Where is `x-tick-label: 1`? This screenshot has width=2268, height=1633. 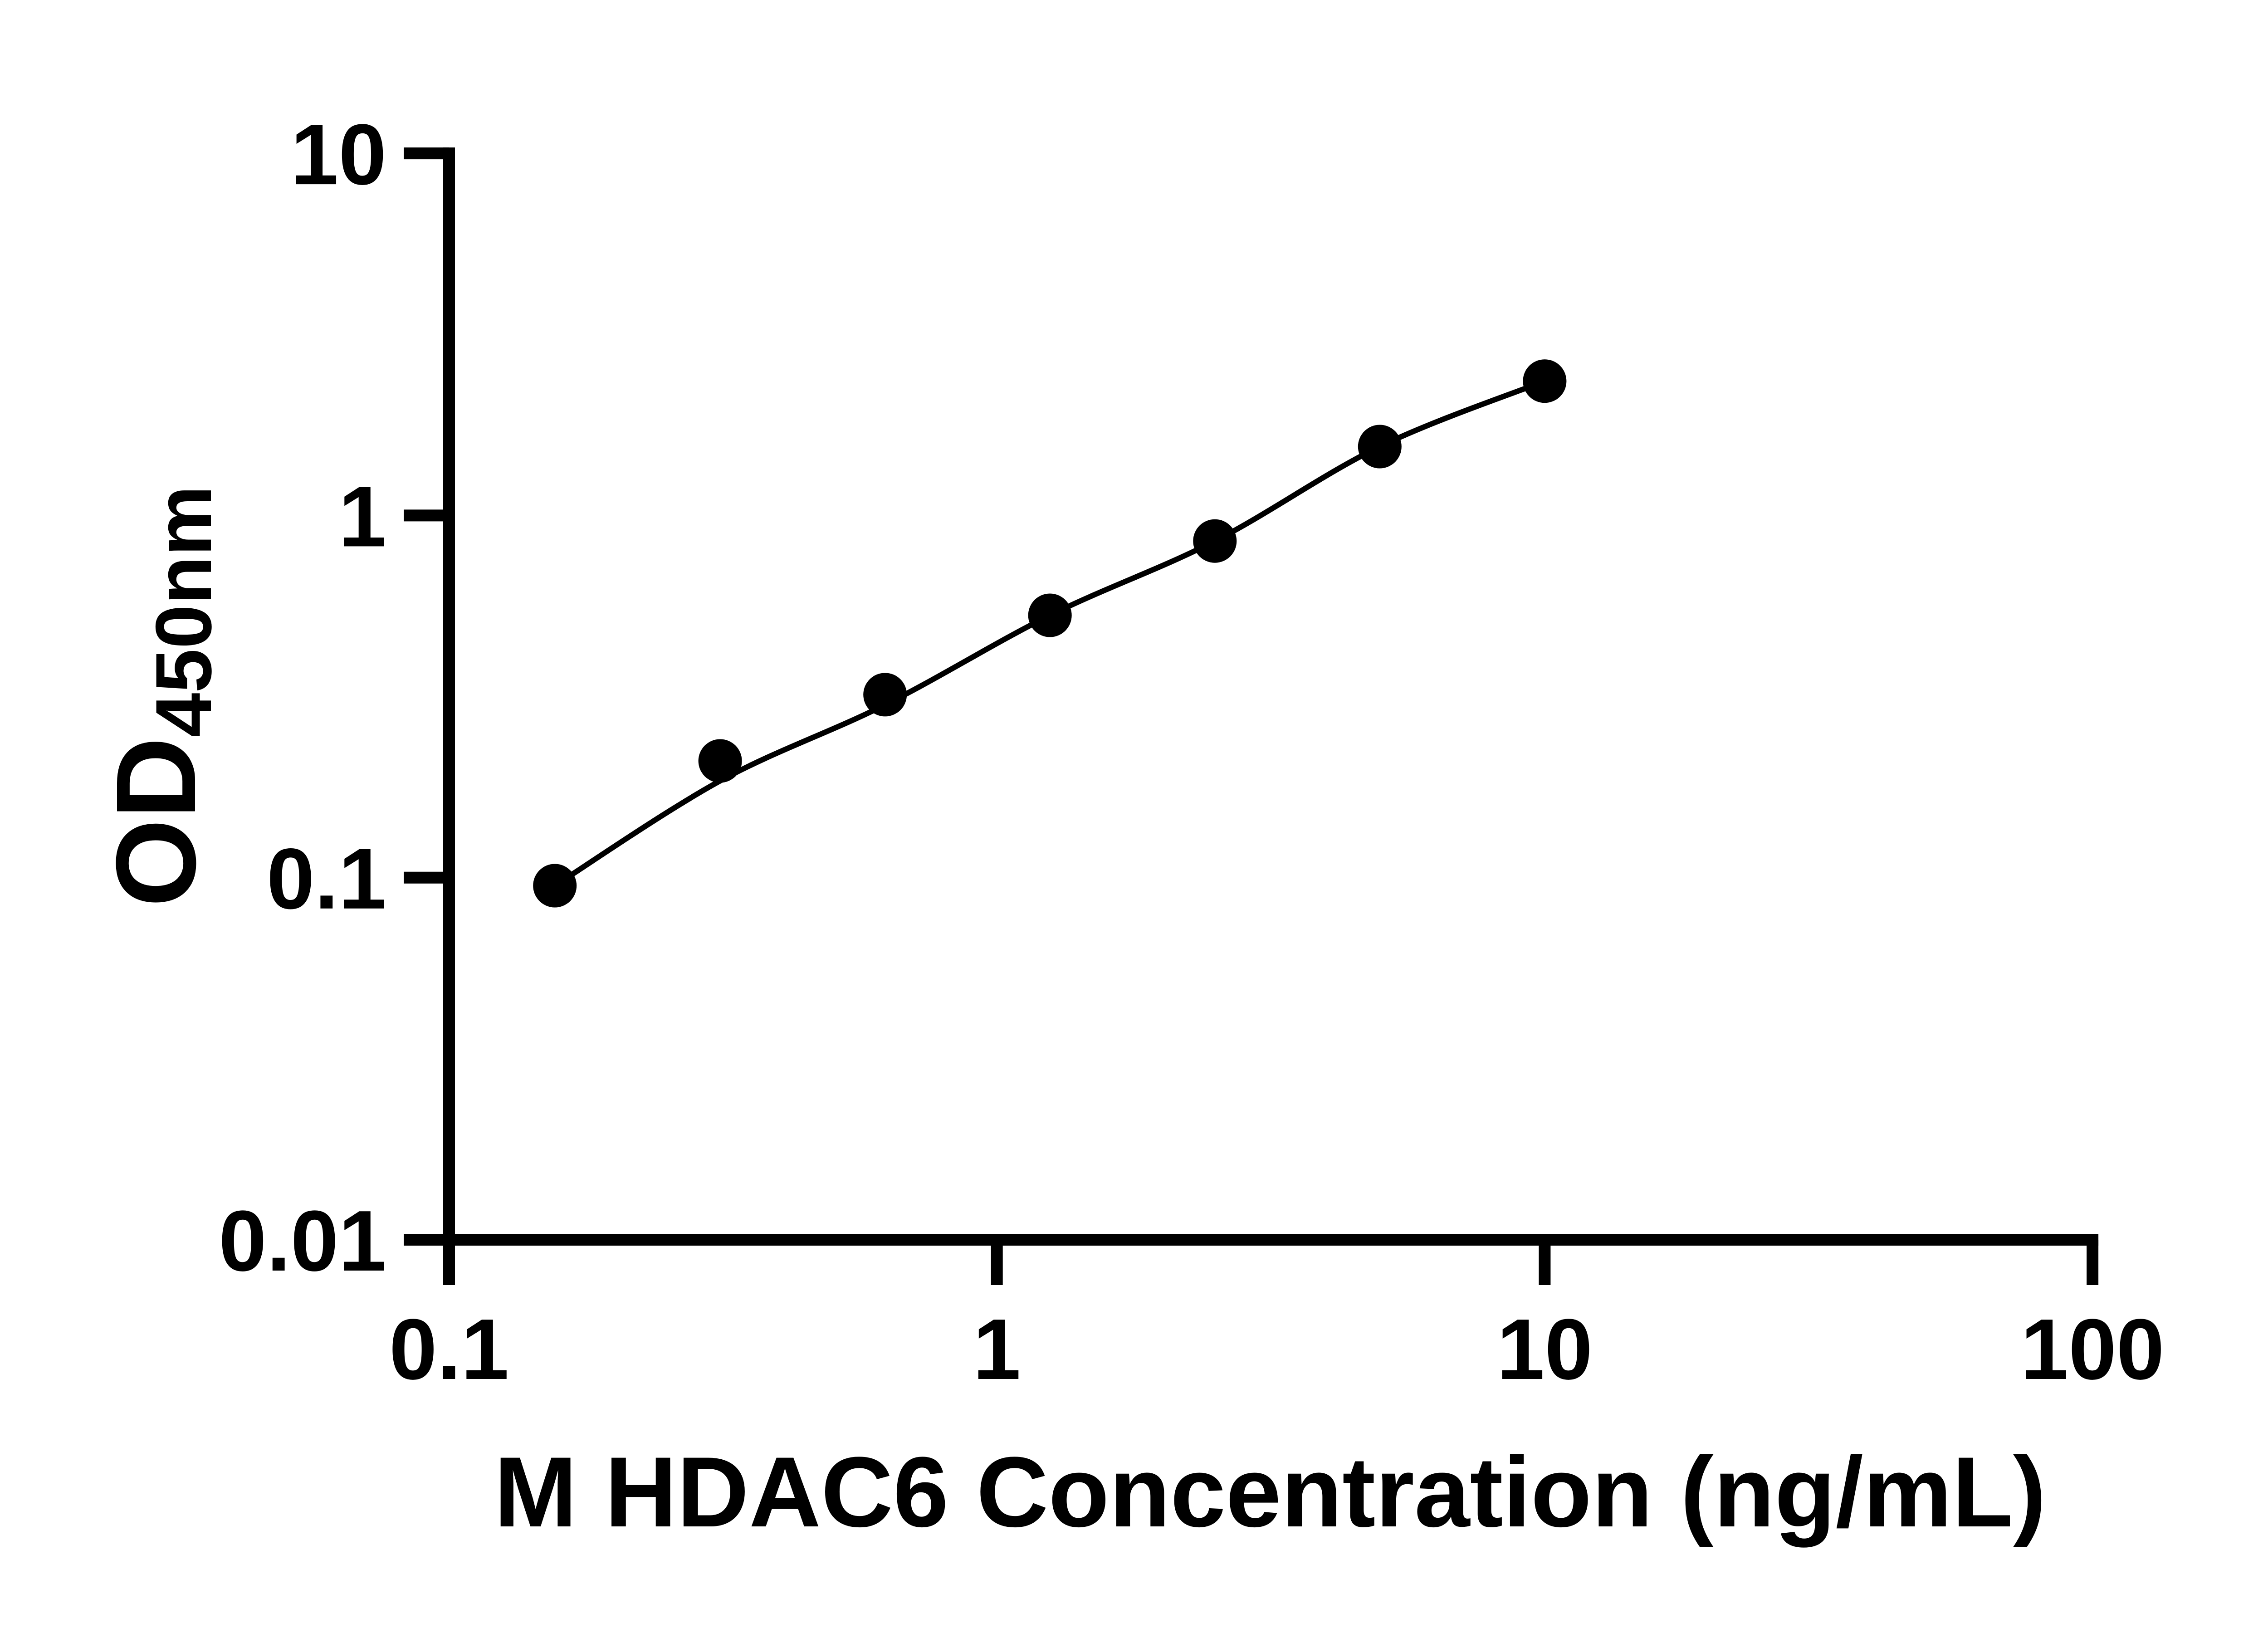 x-tick-label: 1 is located at coordinates (997, 1349).